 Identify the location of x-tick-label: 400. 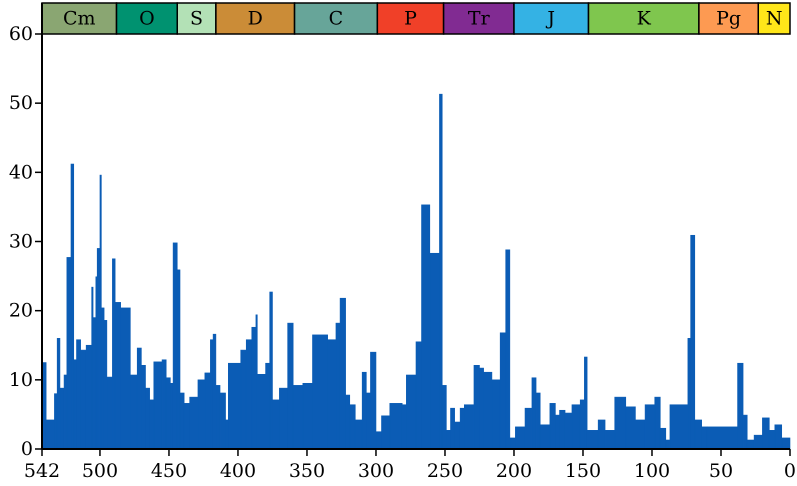
(238, 471).